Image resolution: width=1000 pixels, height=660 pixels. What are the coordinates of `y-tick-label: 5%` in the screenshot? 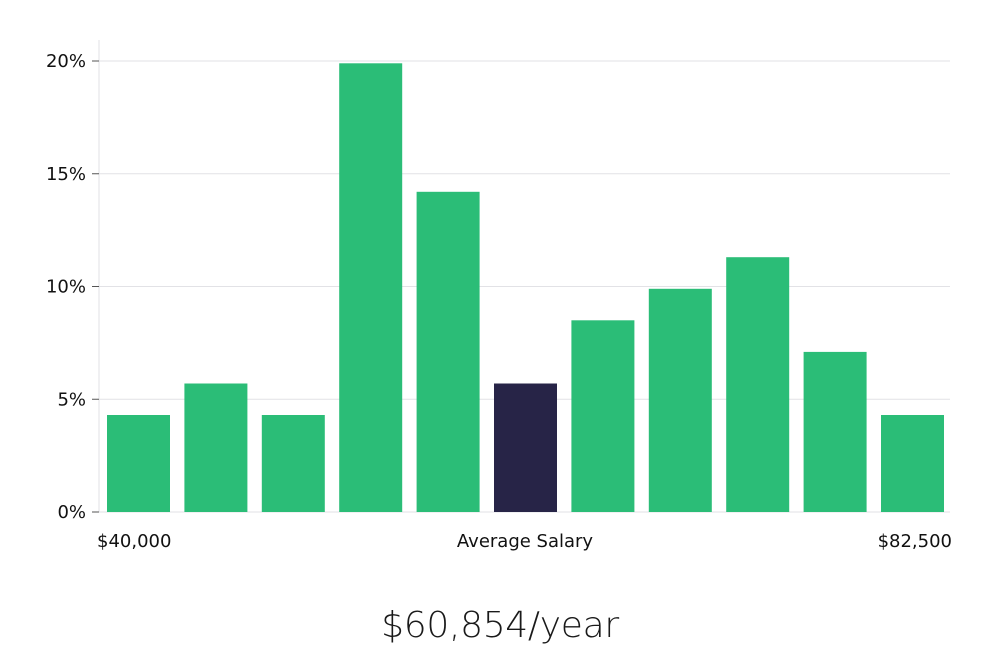 It's located at (71, 399).